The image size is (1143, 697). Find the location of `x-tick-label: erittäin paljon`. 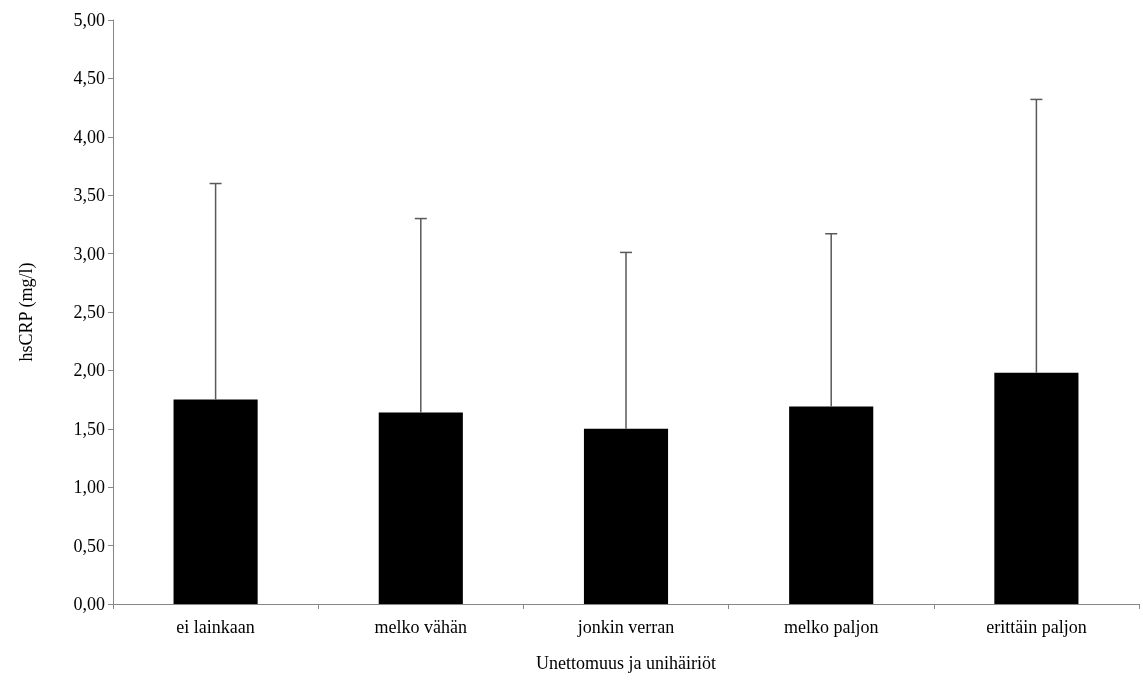

x-tick-label: erittäin paljon is located at coordinates (1036, 627).